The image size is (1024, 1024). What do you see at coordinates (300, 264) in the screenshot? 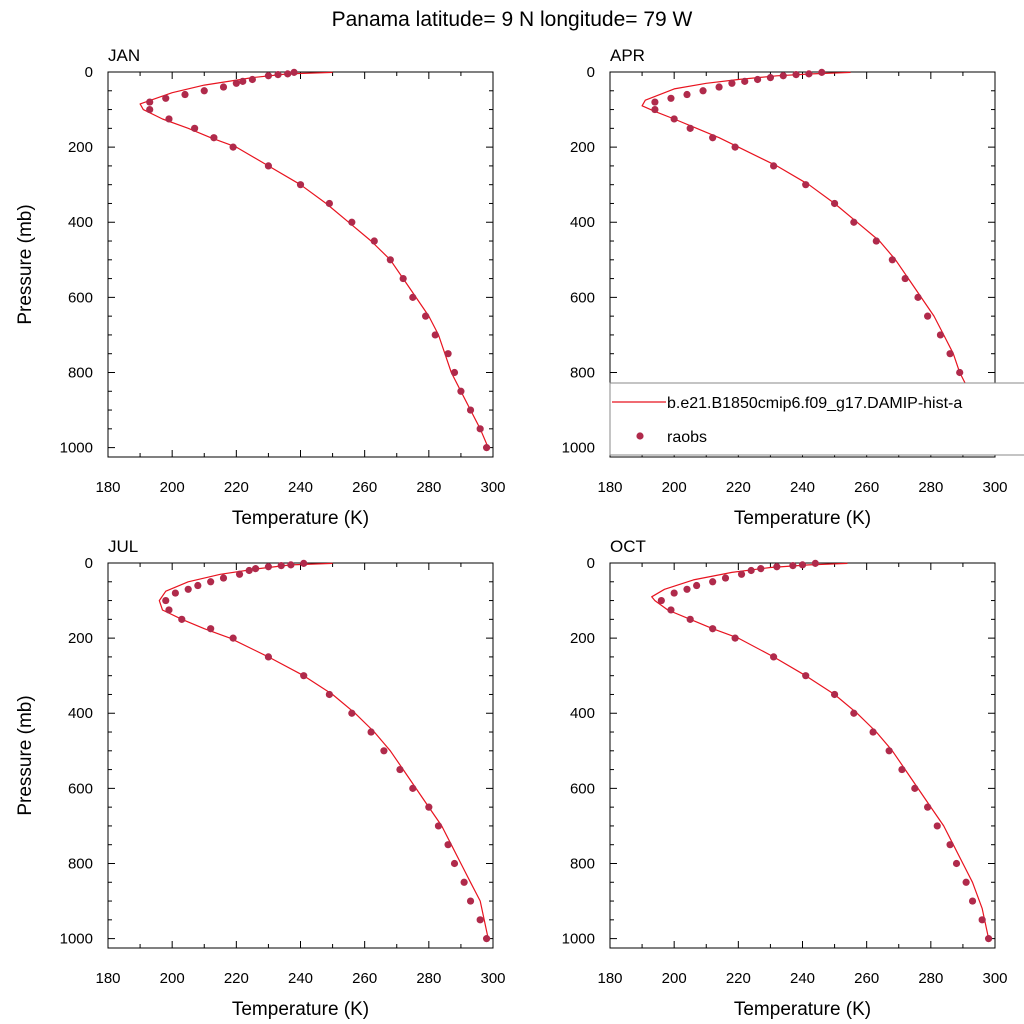
I see `panel-jan-frame` at bounding box center [300, 264].